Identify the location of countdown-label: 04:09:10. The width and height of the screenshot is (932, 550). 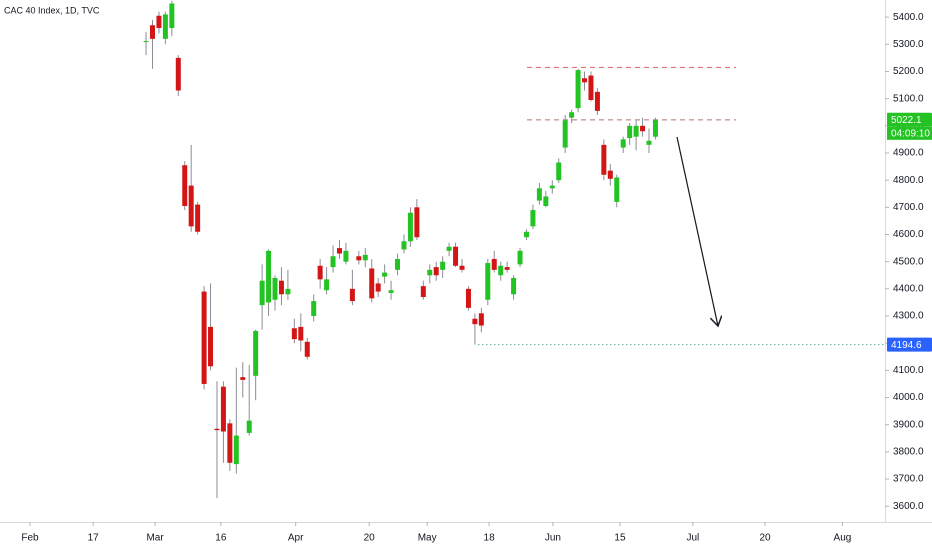
(910, 133).